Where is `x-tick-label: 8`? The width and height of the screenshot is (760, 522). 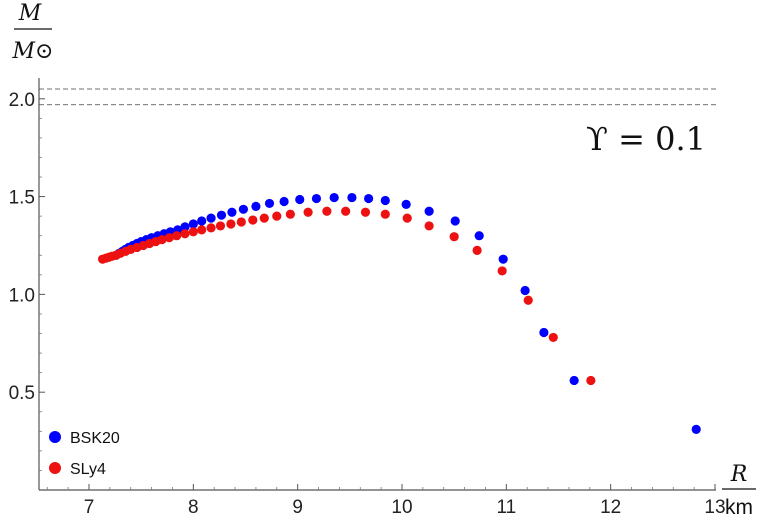
x-tick-label: 8 is located at coordinates (193, 507).